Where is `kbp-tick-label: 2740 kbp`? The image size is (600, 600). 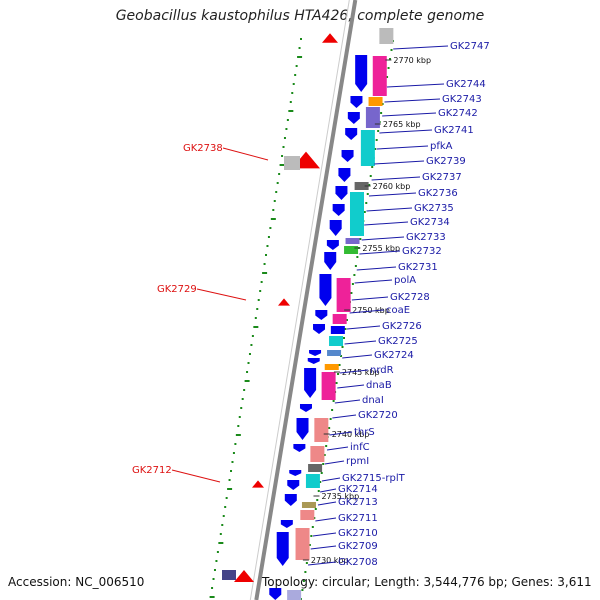 kbp-tick-label: 2740 kbp is located at coordinates (351, 434).